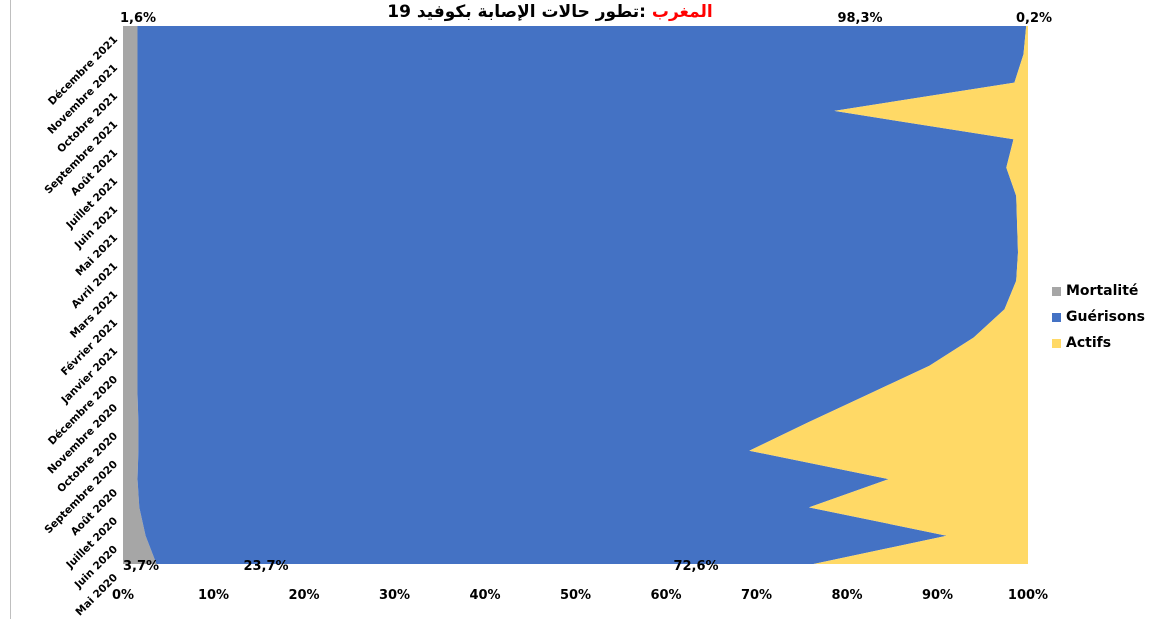 The width and height of the screenshot is (1156, 619). What do you see at coordinates (265, 566) in the screenshot?
I see `annotation-bottom-actifs: 23,7%` at bounding box center [265, 566].